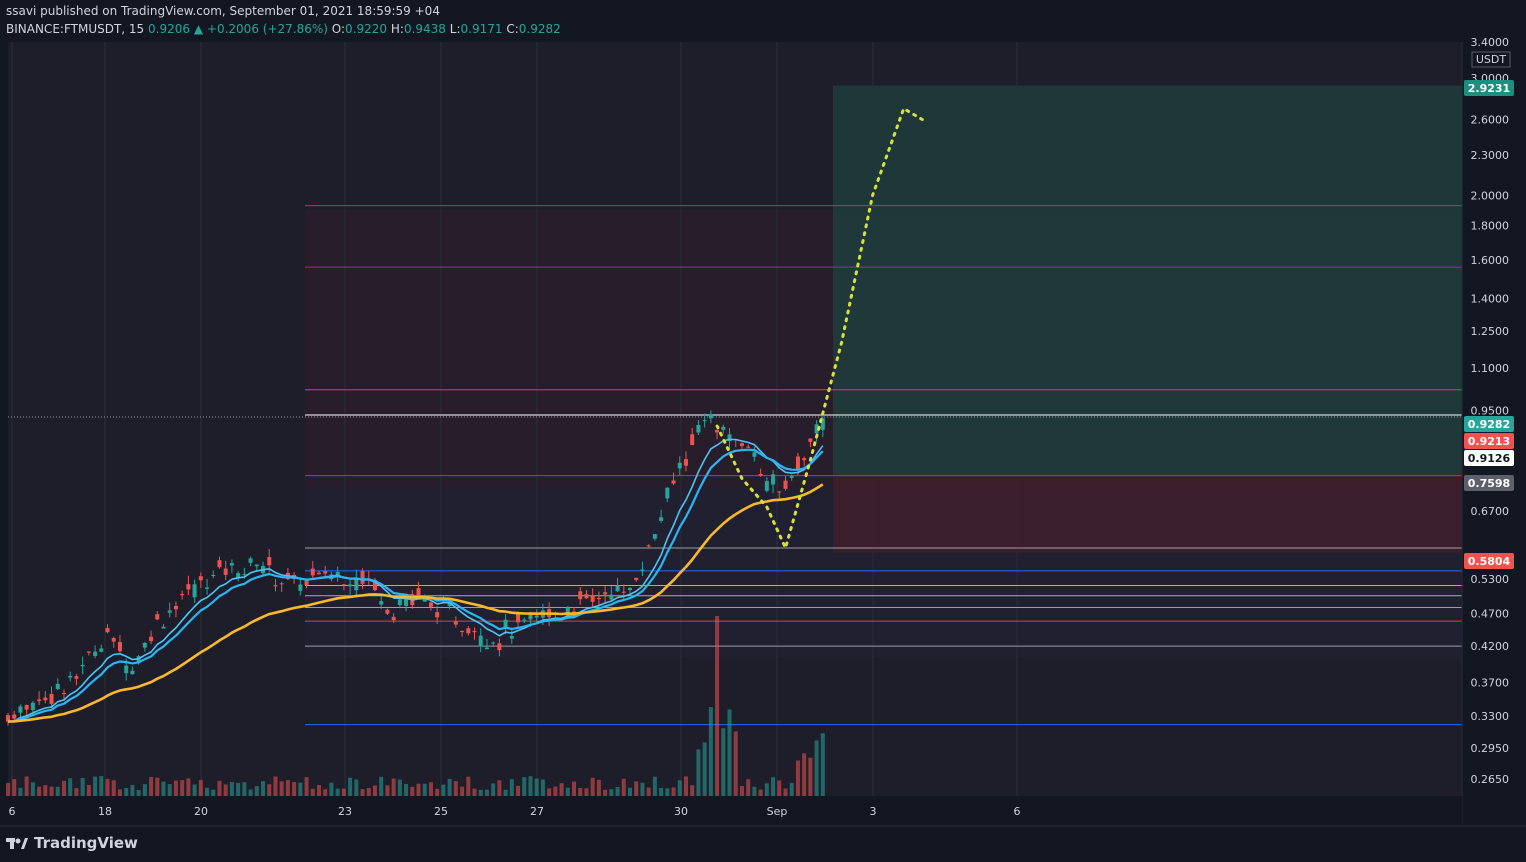 The width and height of the screenshot is (1526, 862). What do you see at coordinates (481, 29) in the screenshot?
I see `low-value: 0.9171` at bounding box center [481, 29].